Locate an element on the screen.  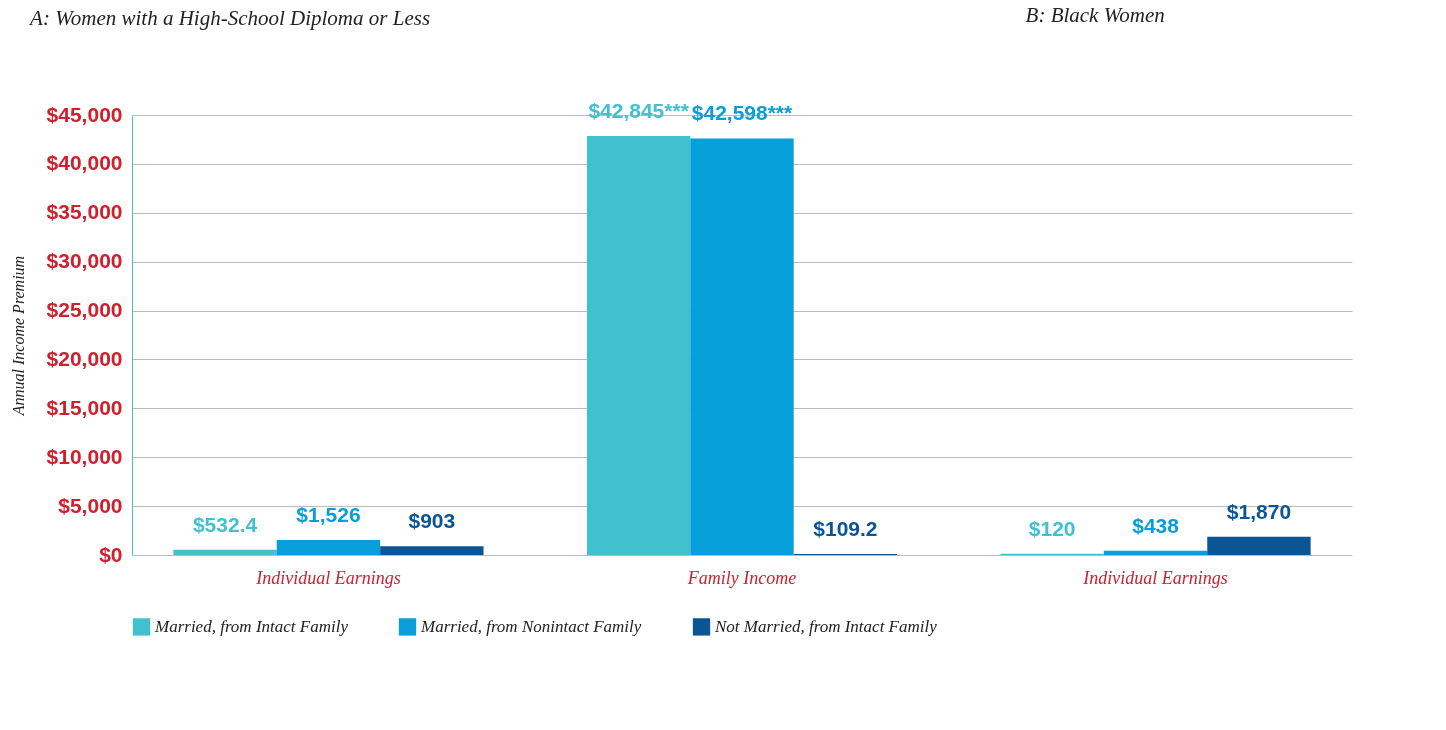
y-tick-label: $0 is located at coordinates (111, 554).